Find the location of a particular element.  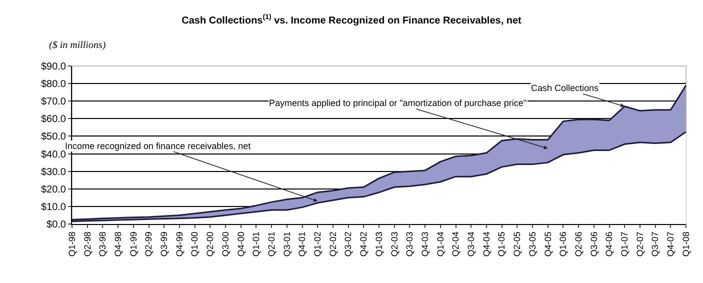

x-tick-label: Q4-04 is located at coordinates (486, 244).